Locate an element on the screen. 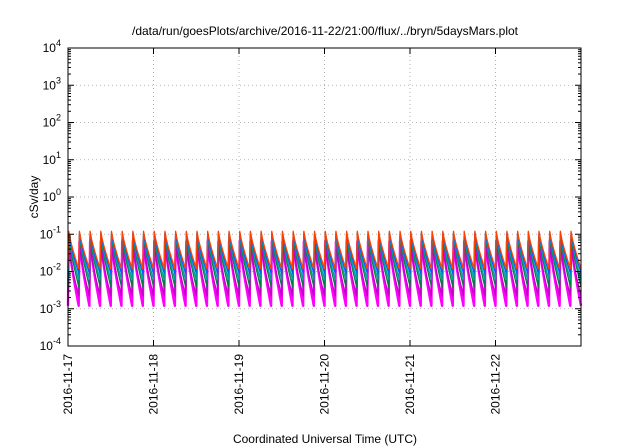  y-tick-label: 10² is located at coordinates (52, 121).